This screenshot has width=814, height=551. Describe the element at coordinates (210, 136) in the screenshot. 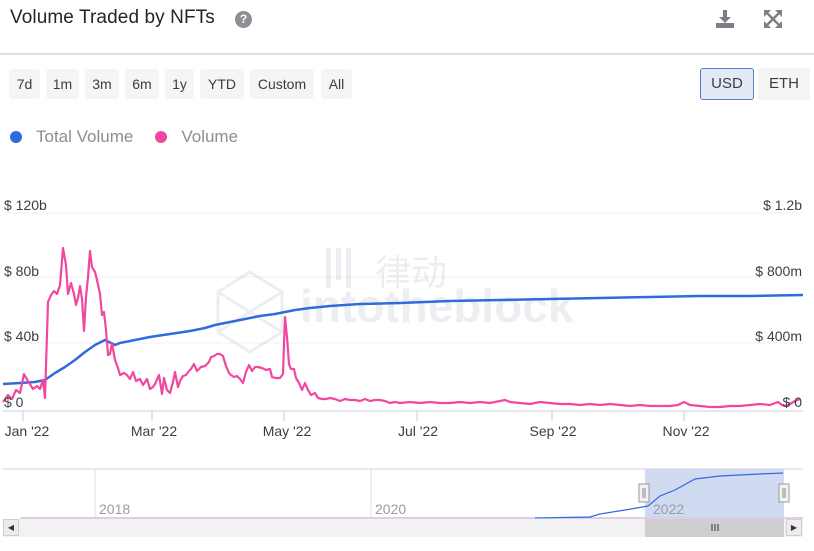

I see `legend-label: Volume` at that location.